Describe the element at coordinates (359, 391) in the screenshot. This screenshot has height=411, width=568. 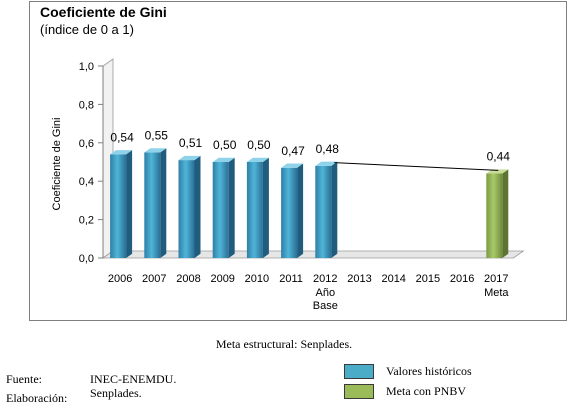
I see `legend-swatch-meta` at that location.